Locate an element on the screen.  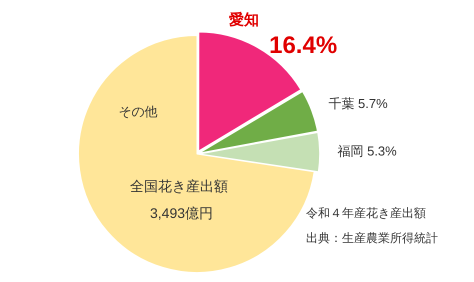
data-label: 16.4% is located at coordinates (303, 46).